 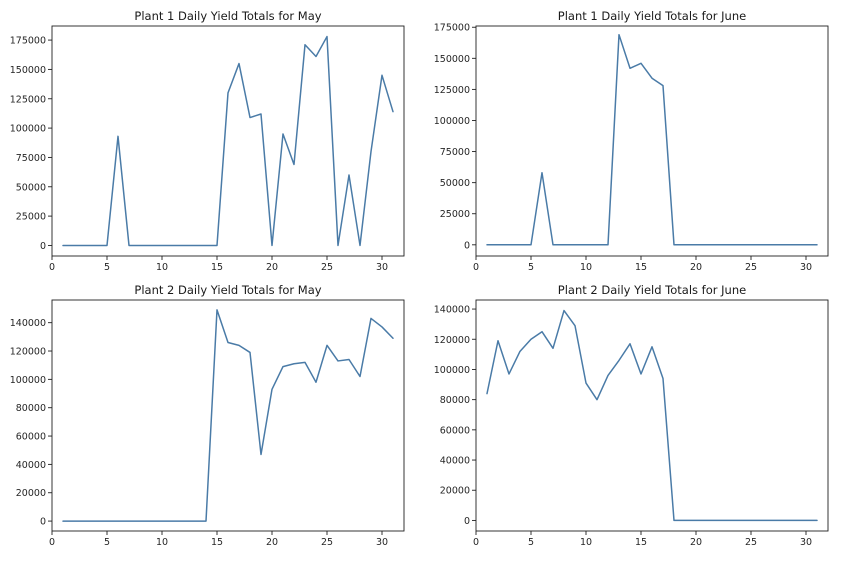 What do you see at coordinates (652, 16) in the screenshot?
I see `chart-title: Plant 1 Daily Yield Totals for June` at bounding box center [652, 16].